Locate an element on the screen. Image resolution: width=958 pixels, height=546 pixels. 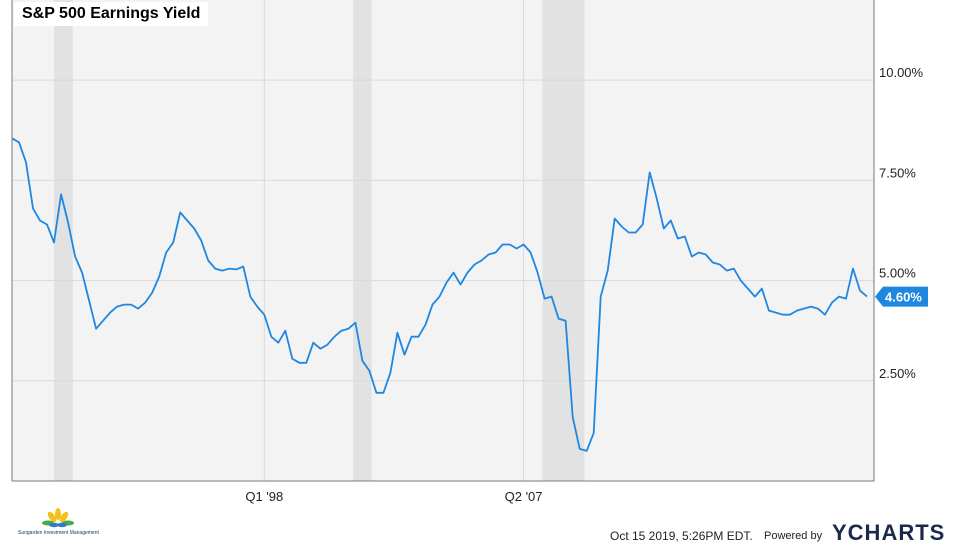
y-tick-label: 7.50% is located at coordinates (897, 172).